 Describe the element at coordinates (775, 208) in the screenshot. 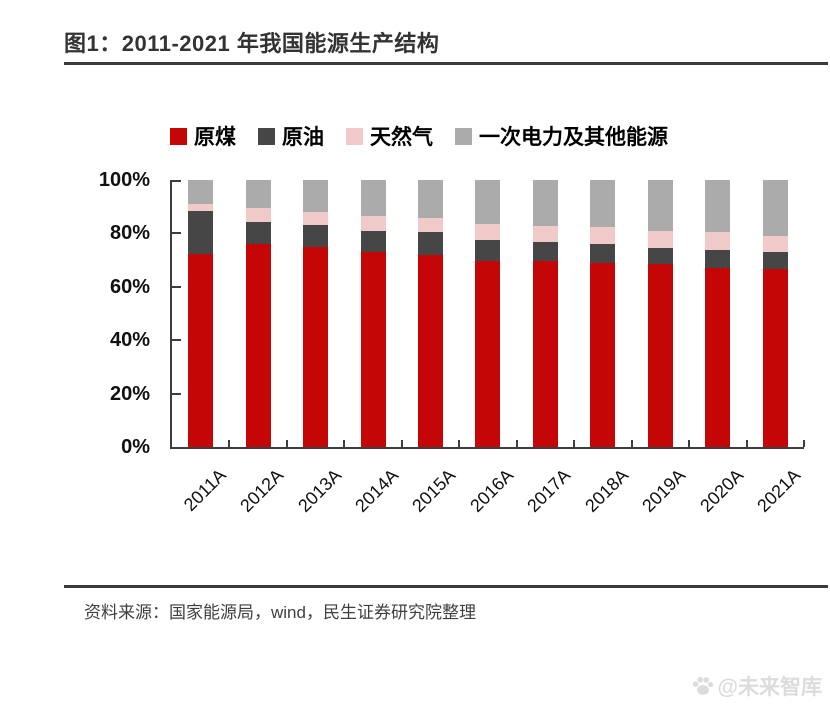

I see `segment-other-2021A` at that location.